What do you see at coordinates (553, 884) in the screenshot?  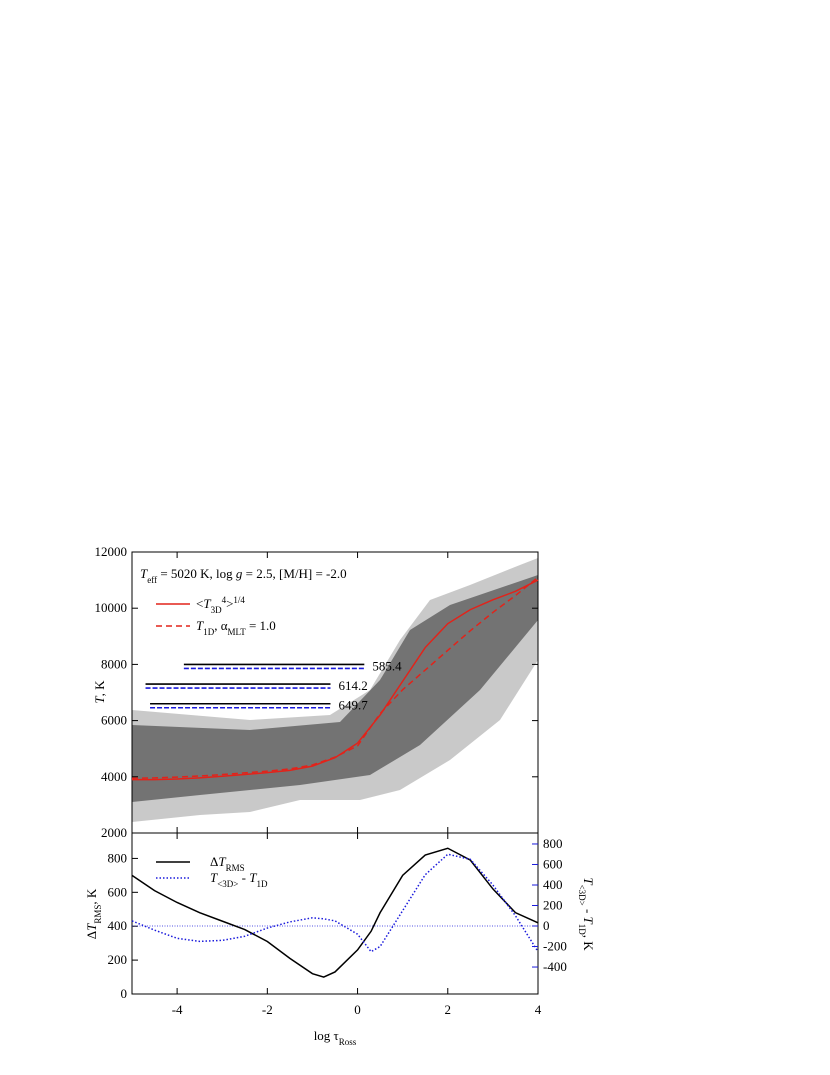 I see `y2-tick-label: 400` at bounding box center [553, 884].